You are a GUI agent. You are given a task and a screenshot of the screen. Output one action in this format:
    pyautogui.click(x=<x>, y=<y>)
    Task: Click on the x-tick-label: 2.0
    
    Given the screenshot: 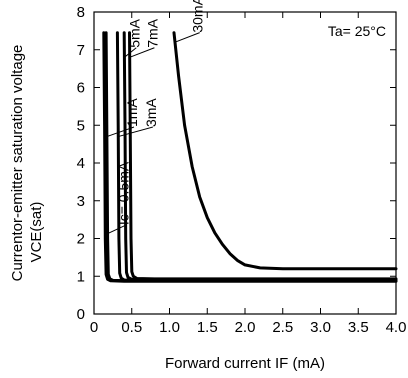 What is the action you would take?
    pyautogui.click(x=245, y=327)
    